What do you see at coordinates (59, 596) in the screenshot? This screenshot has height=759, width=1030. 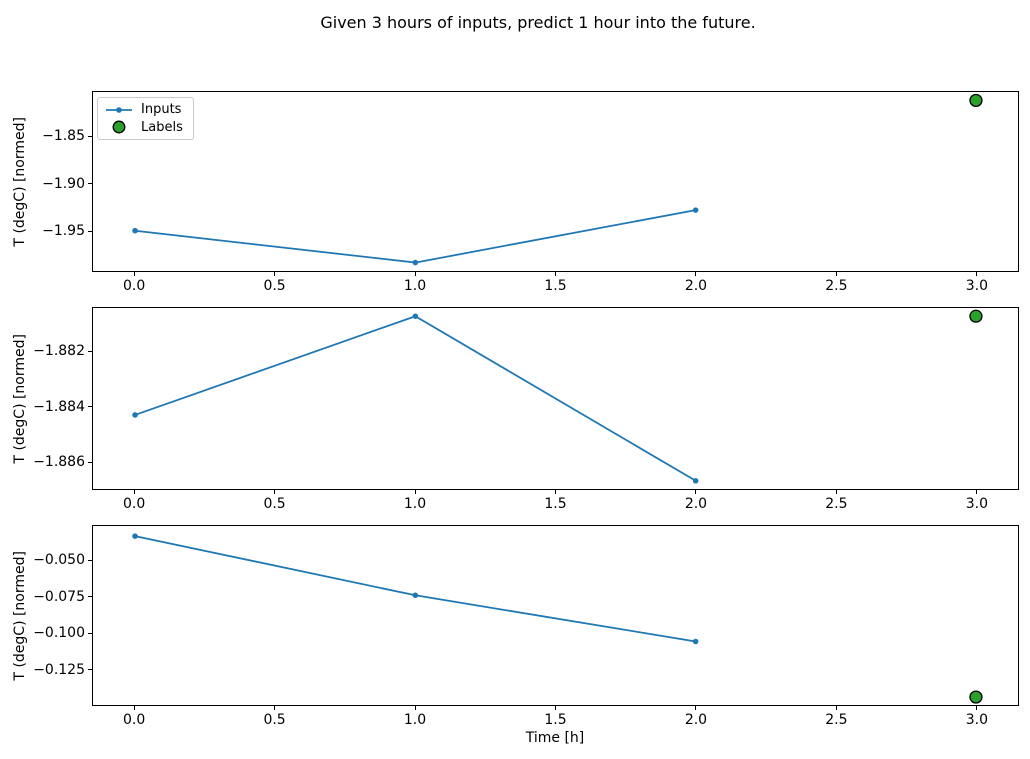 I see `y-tick-label: −0.075` at bounding box center [59, 596].